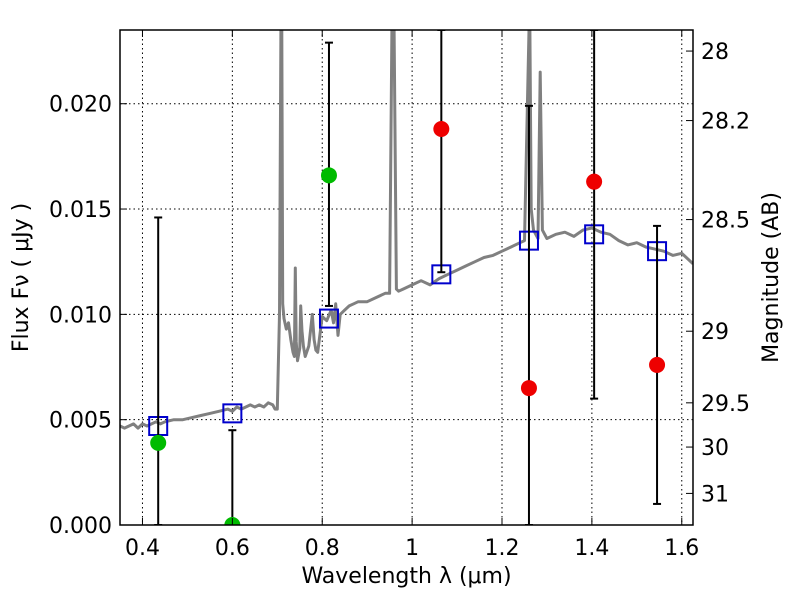 This screenshot has height=600, width=800. Describe the element at coordinates (80, 315) in the screenshot. I see `y-tick-label: 0.010` at that location.